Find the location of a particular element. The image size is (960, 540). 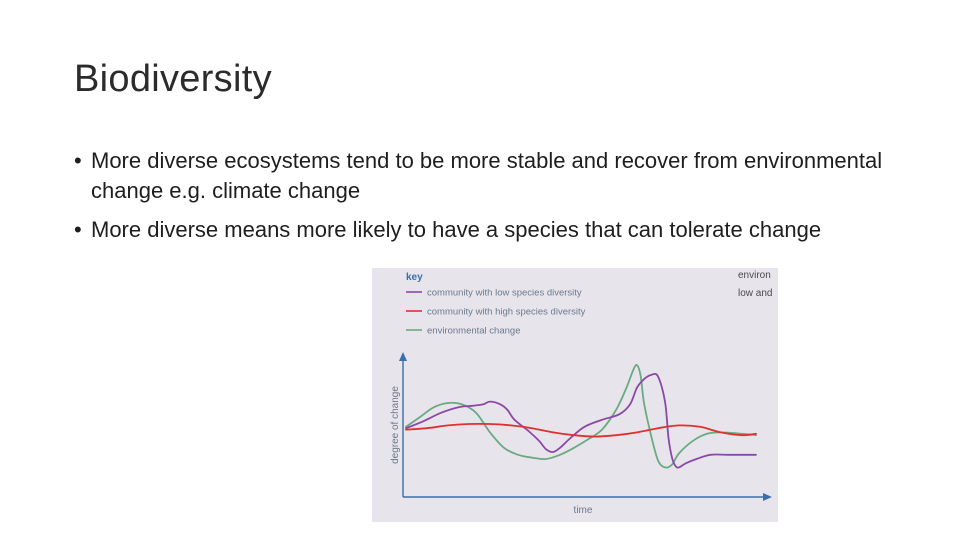

x-axis-label: time is located at coordinates (583, 510).